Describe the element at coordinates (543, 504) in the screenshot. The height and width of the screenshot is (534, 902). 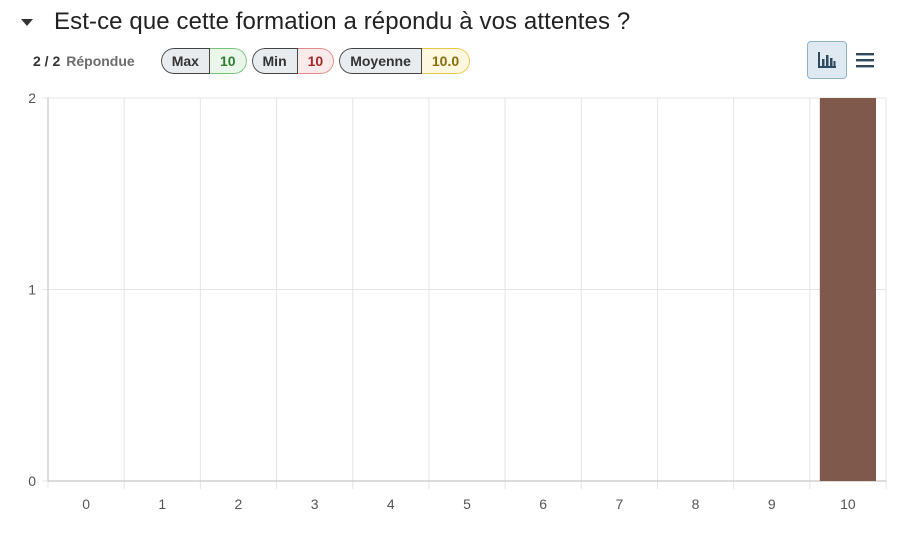
I see `x-tick-label: 6` at that location.